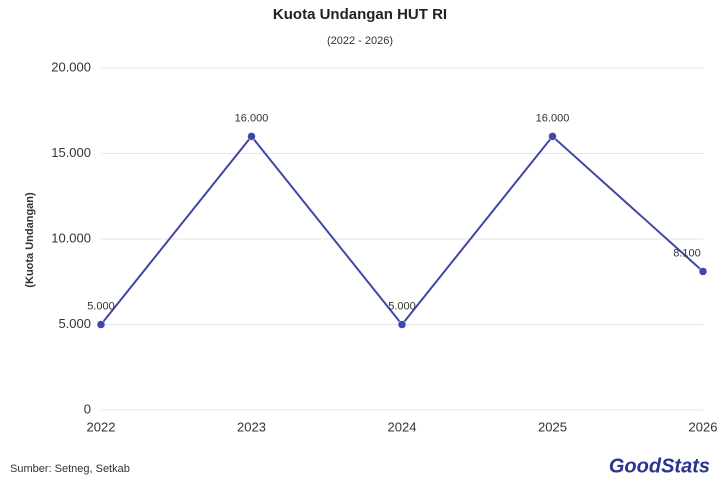 This screenshot has width=720, height=480. What do you see at coordinates (402, 426) in the screenshot?
I see `x-tick-label: 2024` at bounding box center [402, 426].